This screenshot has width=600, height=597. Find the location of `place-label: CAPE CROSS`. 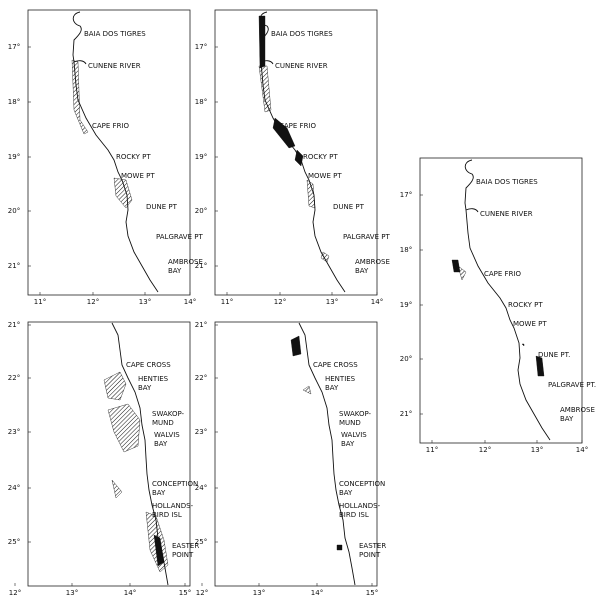

place-label: CAPE CROSS is located at coordinates (335, 365).